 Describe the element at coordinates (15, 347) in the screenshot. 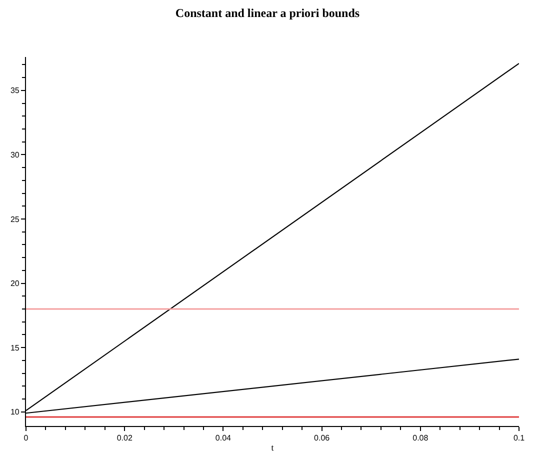

I see `y-tick-label: 15` at that location.